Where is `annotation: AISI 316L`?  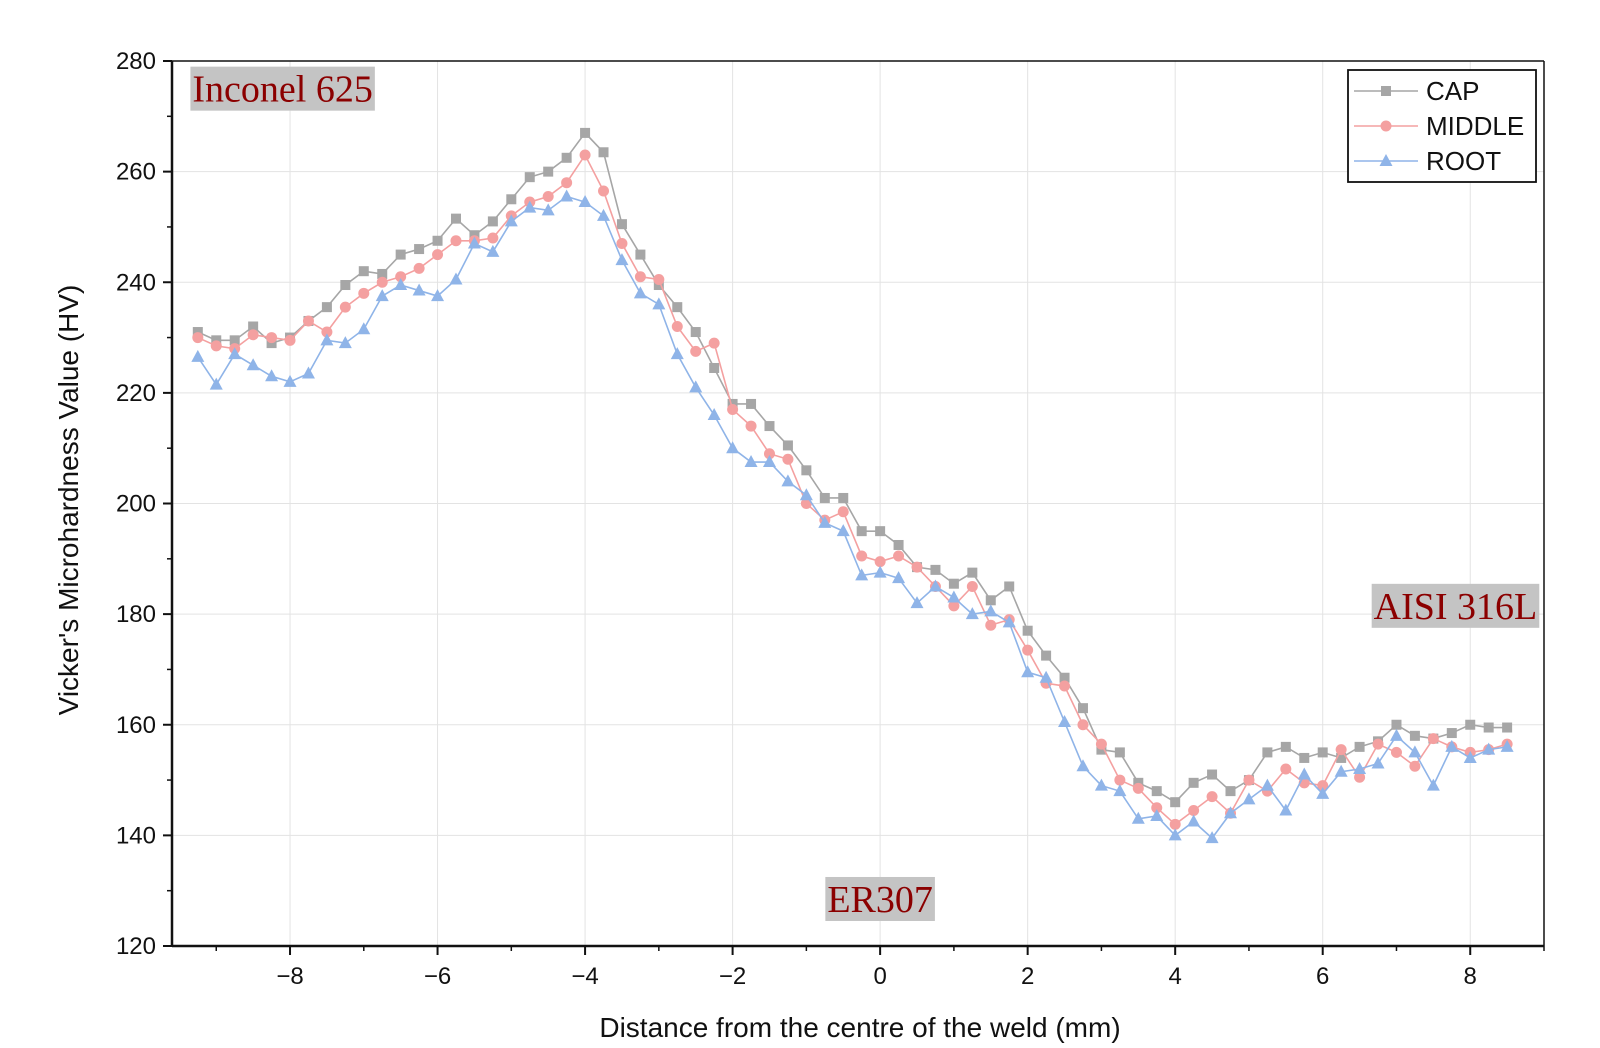
annotation: AISI 316L is located at coordinates (1455, 605).